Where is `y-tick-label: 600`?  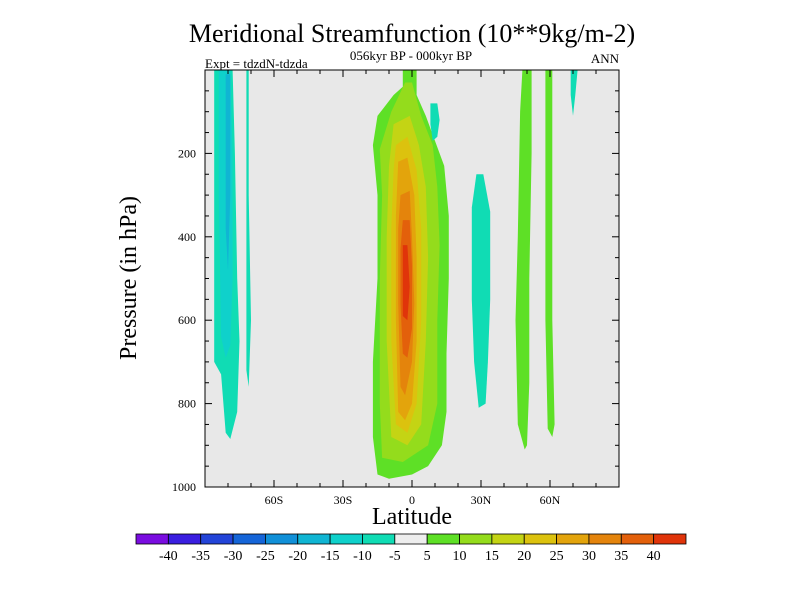 y-tick-label: 600 is located at coordinates (187, 320).